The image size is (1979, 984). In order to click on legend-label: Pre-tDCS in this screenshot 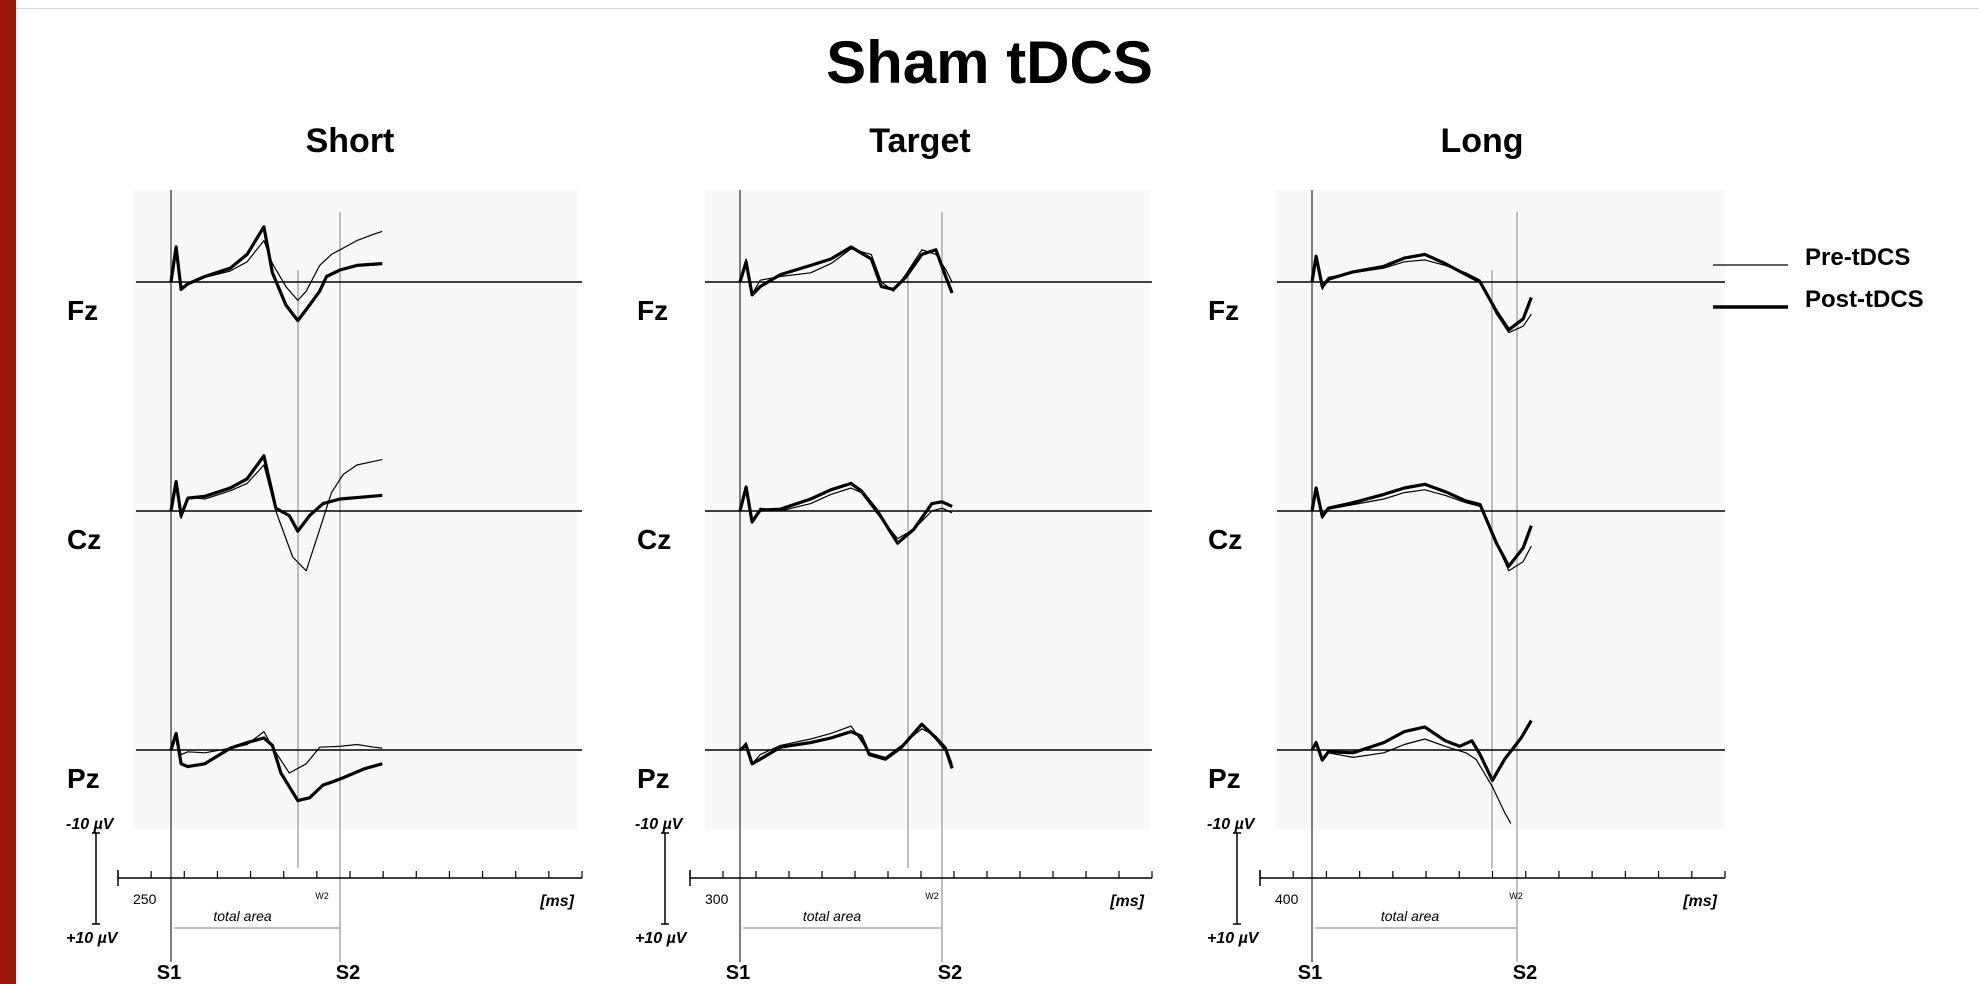, I will do `click(1857, 257)`.